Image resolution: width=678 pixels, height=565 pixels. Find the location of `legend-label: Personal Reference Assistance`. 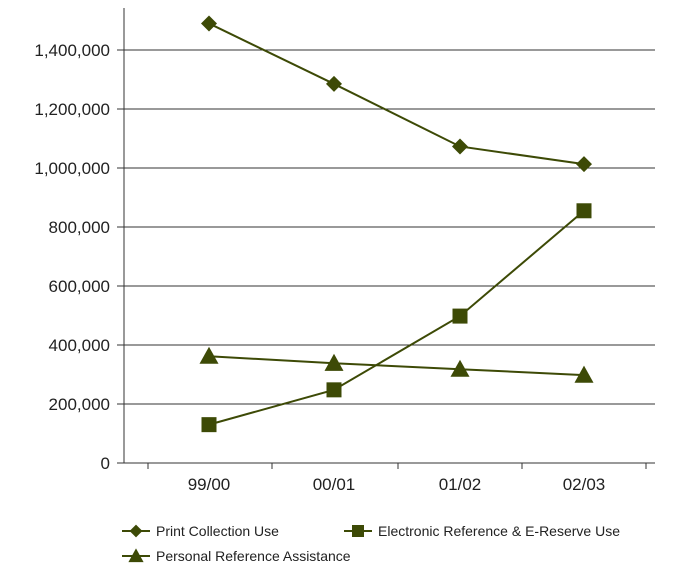

legend-label: Personal Reference Assistance is located at coordinates (253, 556).